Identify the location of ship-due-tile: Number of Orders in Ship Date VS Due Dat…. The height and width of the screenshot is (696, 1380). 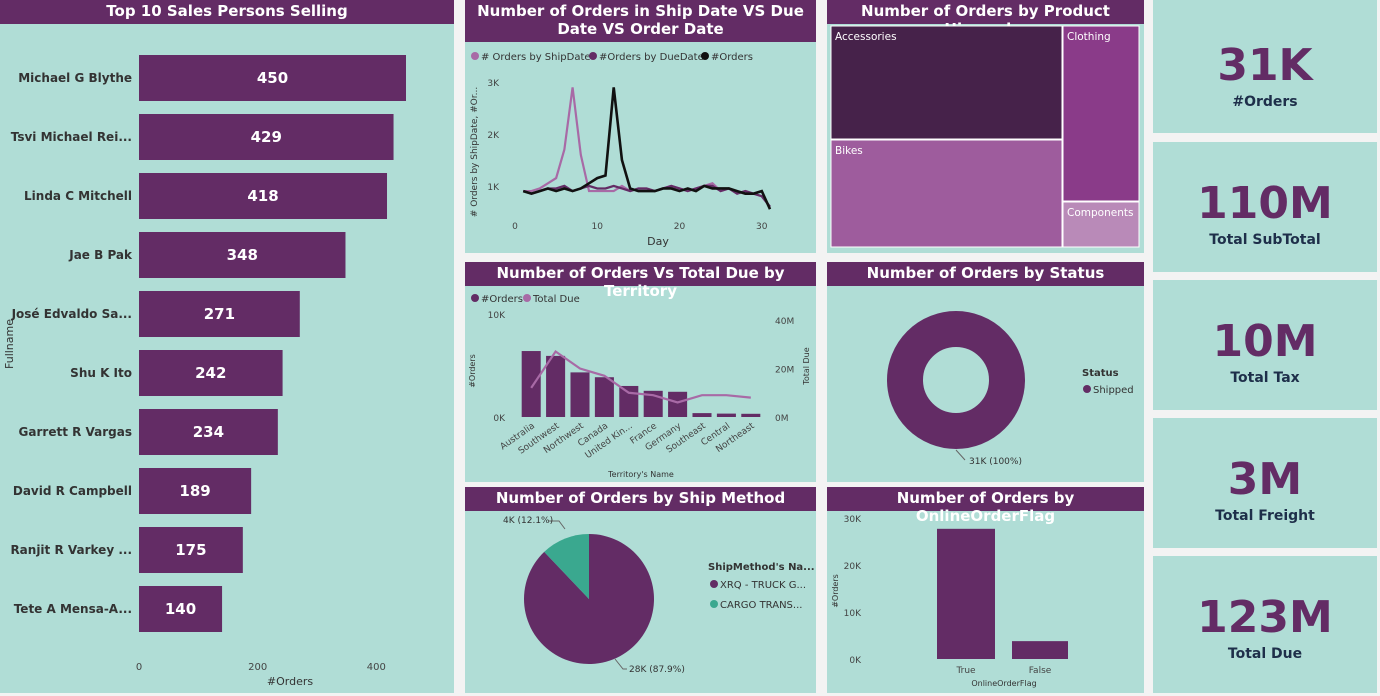
(640, 126).